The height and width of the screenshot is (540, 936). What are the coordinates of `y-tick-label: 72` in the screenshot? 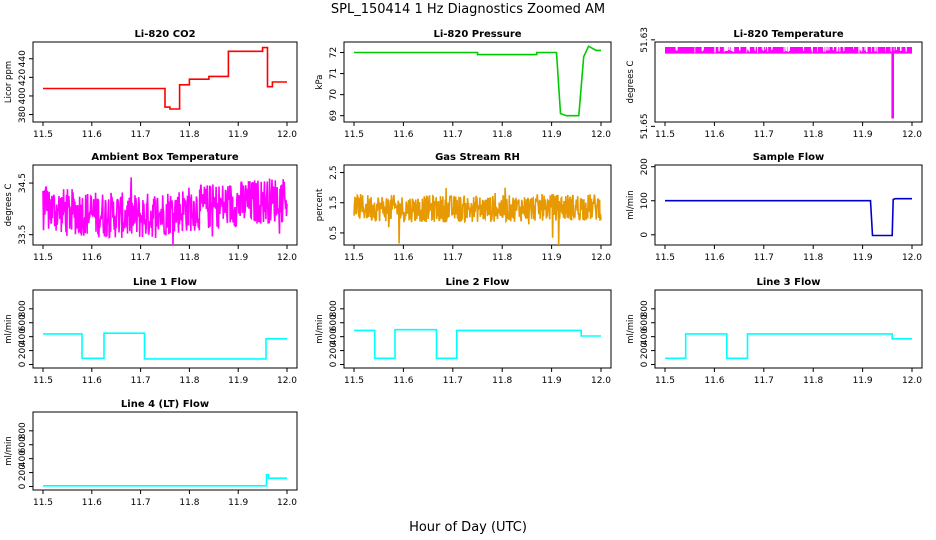 It's located at (334, 52).